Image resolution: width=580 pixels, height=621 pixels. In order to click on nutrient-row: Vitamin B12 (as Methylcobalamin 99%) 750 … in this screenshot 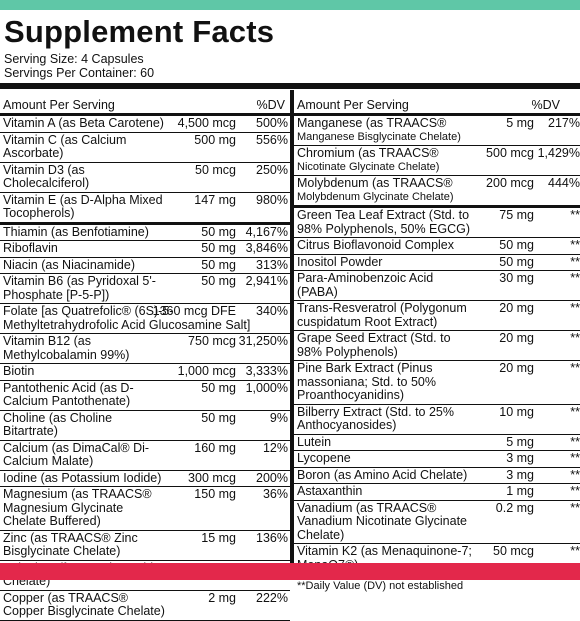, I will do `click(145, 349)`.